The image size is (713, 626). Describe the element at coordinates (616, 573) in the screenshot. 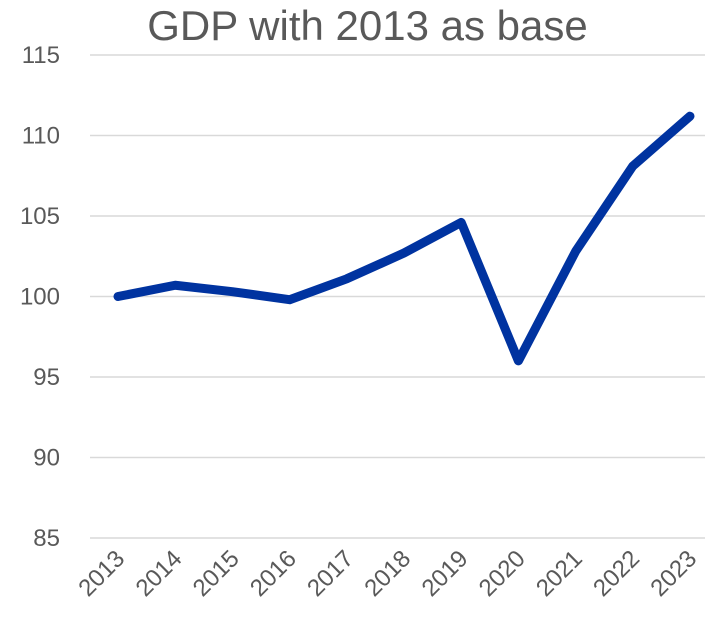

I see `x-tick-label: 2022` at that location.